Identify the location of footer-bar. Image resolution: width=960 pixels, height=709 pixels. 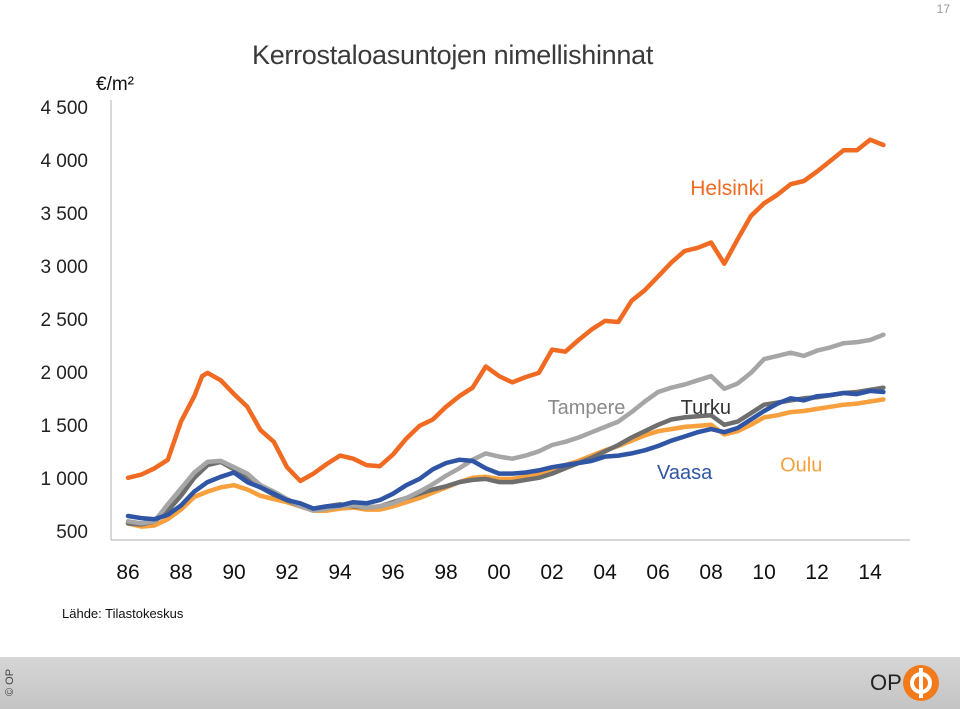
(480, 683).